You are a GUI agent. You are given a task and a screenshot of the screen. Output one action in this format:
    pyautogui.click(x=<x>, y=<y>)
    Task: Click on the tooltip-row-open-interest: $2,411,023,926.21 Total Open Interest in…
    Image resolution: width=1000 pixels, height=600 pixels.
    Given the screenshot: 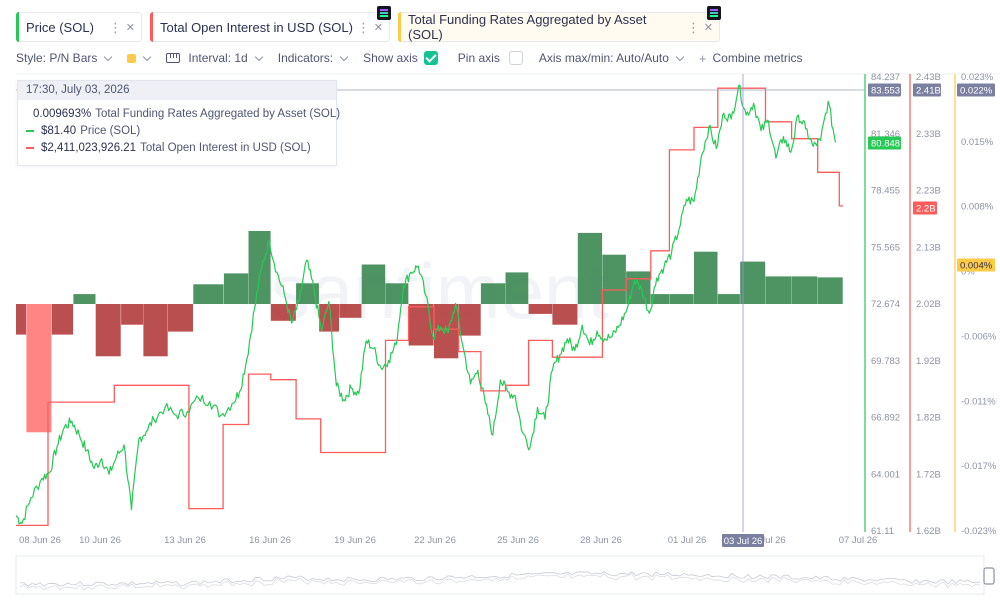 What is the action you would take?
    pyautogui.click(x=177, y=147)
    